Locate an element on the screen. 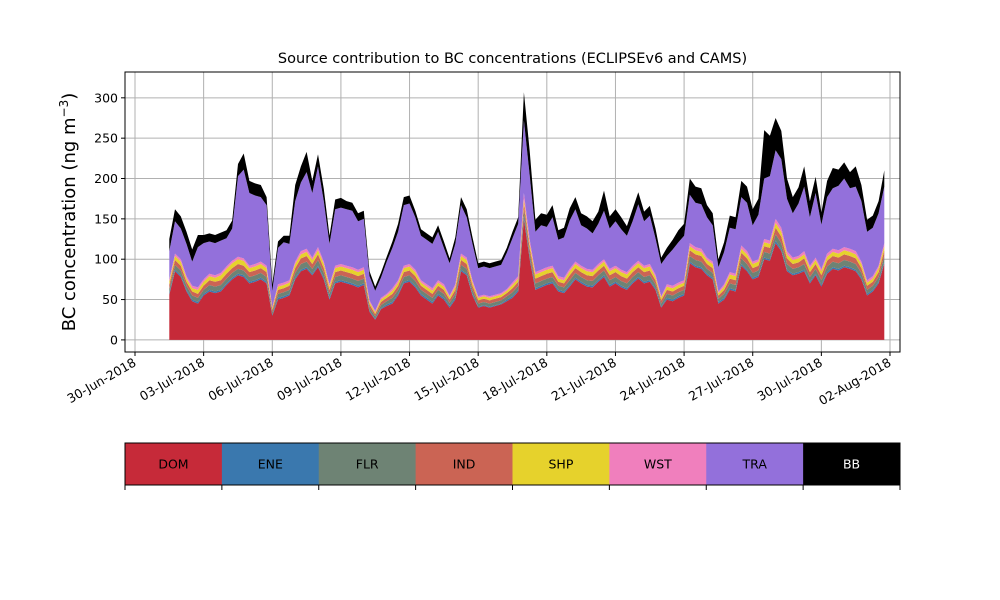 The width and height of the screenshot is (1000, 600). legend-label-ene: ENE is located at coordinates (270, 464).